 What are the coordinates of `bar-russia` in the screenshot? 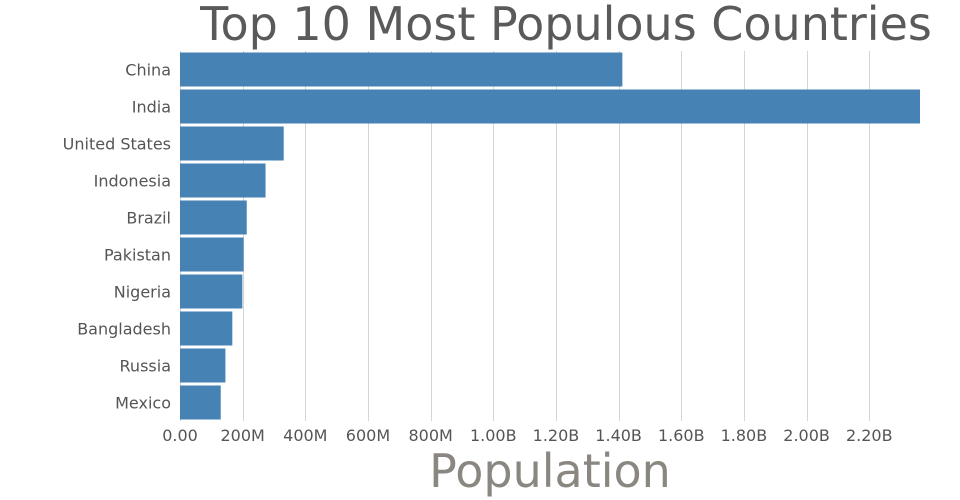 It's located at (203, 365).